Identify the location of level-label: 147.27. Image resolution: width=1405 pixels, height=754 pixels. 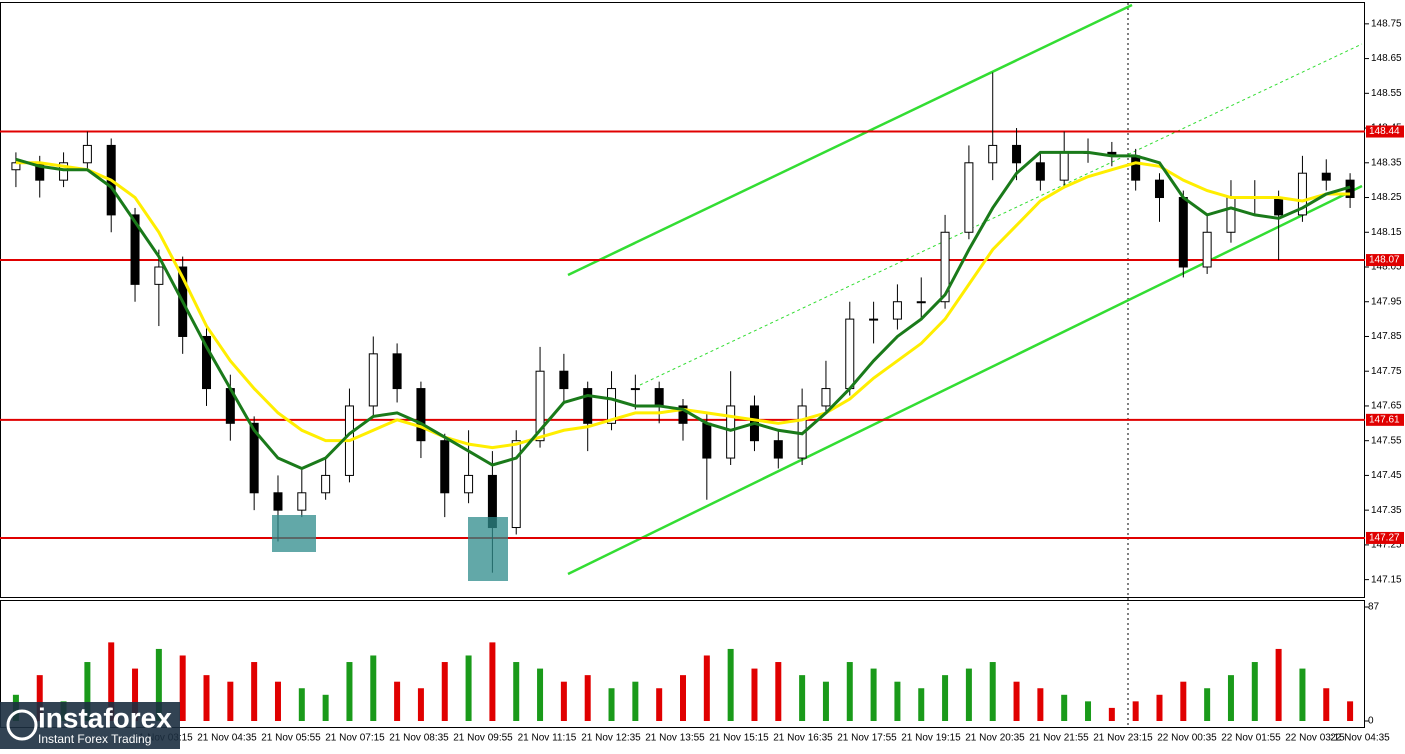
(1384, 538).